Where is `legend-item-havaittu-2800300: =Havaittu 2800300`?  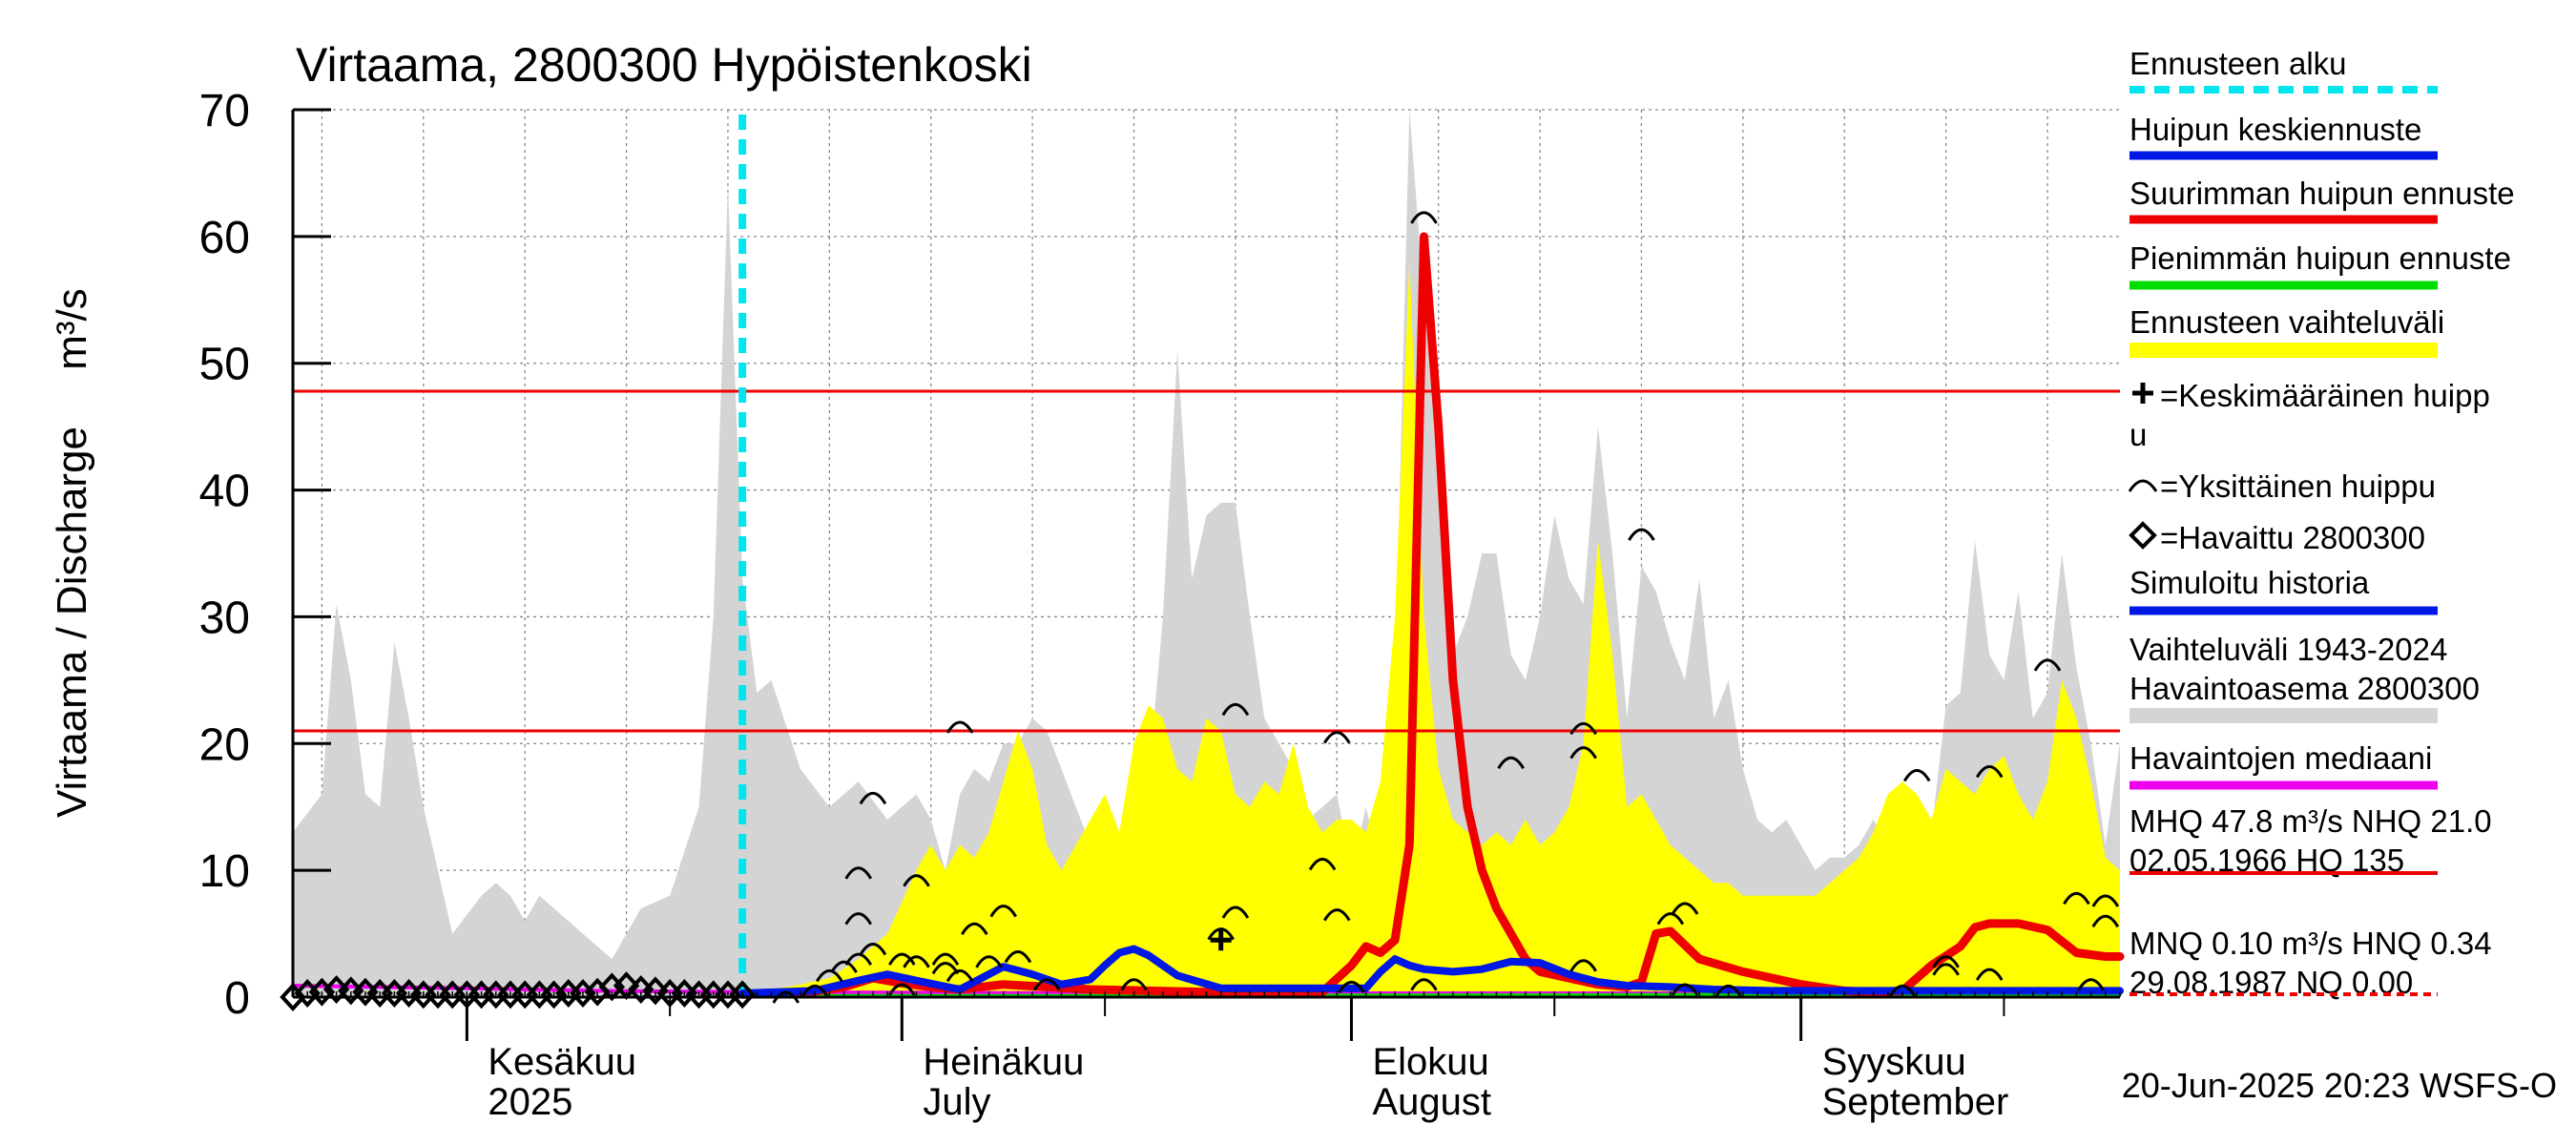
legend-item-havaittu-2800300: =Havaittu 2800300 is located at coordinates (2277, 537).